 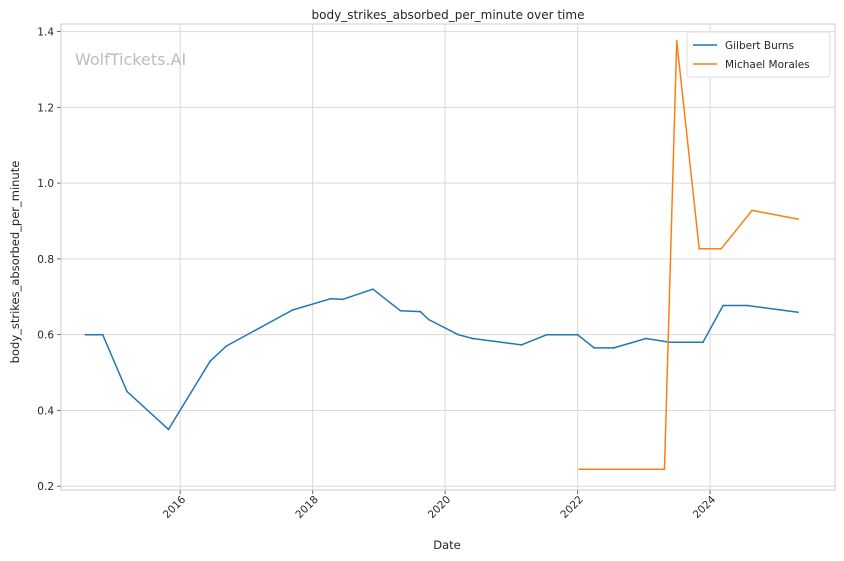 What do you see at coordinates (45, 33) in the screenshot?
I see `y-tick-label: 1.4` at bounding box center [45, 33].